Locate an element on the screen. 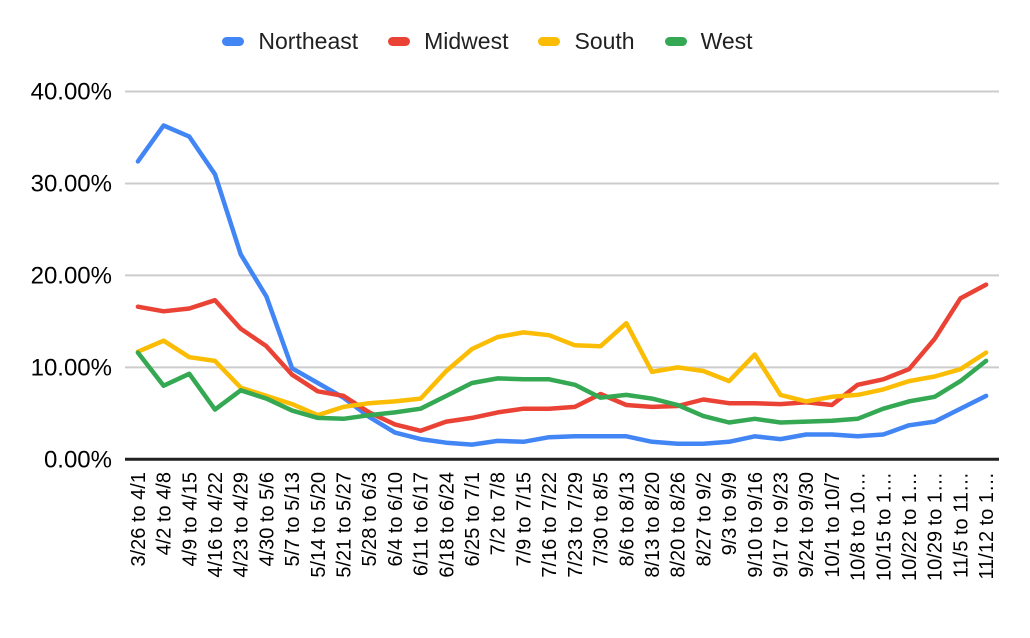 This screenshot has height=638, width=1030. x-axis-tick-label: 8/13 to 8/20 is located at coordinates (653, 525).